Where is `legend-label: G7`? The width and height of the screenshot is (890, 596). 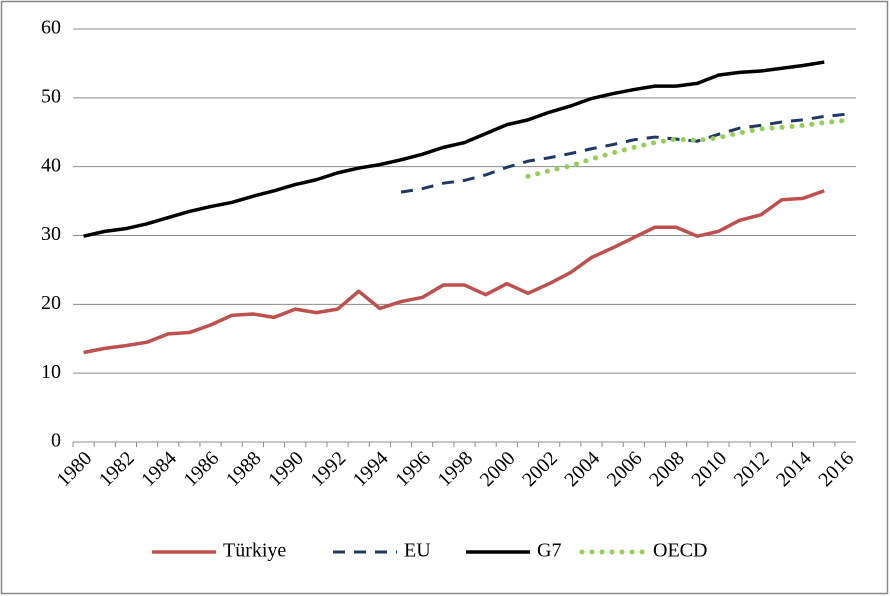
legend-label: G7 is located at coordinates (549, 551).